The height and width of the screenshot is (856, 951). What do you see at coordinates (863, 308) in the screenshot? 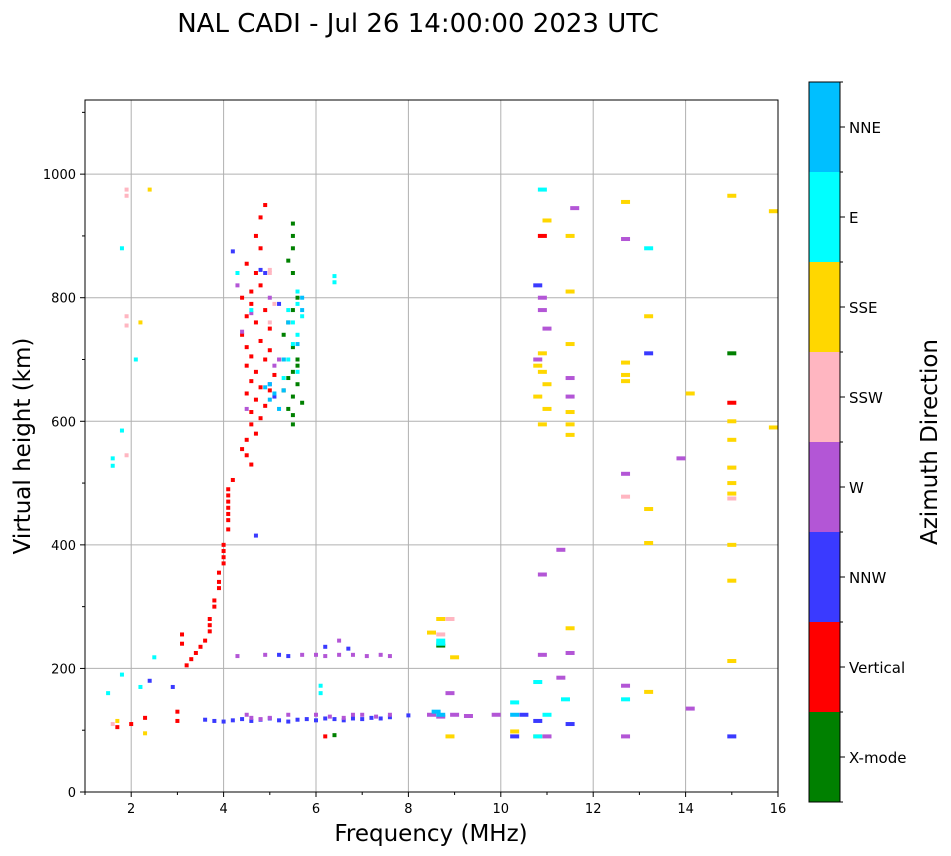
I see `colorbar-label-5: SSE` at bounding box center [863, 308].